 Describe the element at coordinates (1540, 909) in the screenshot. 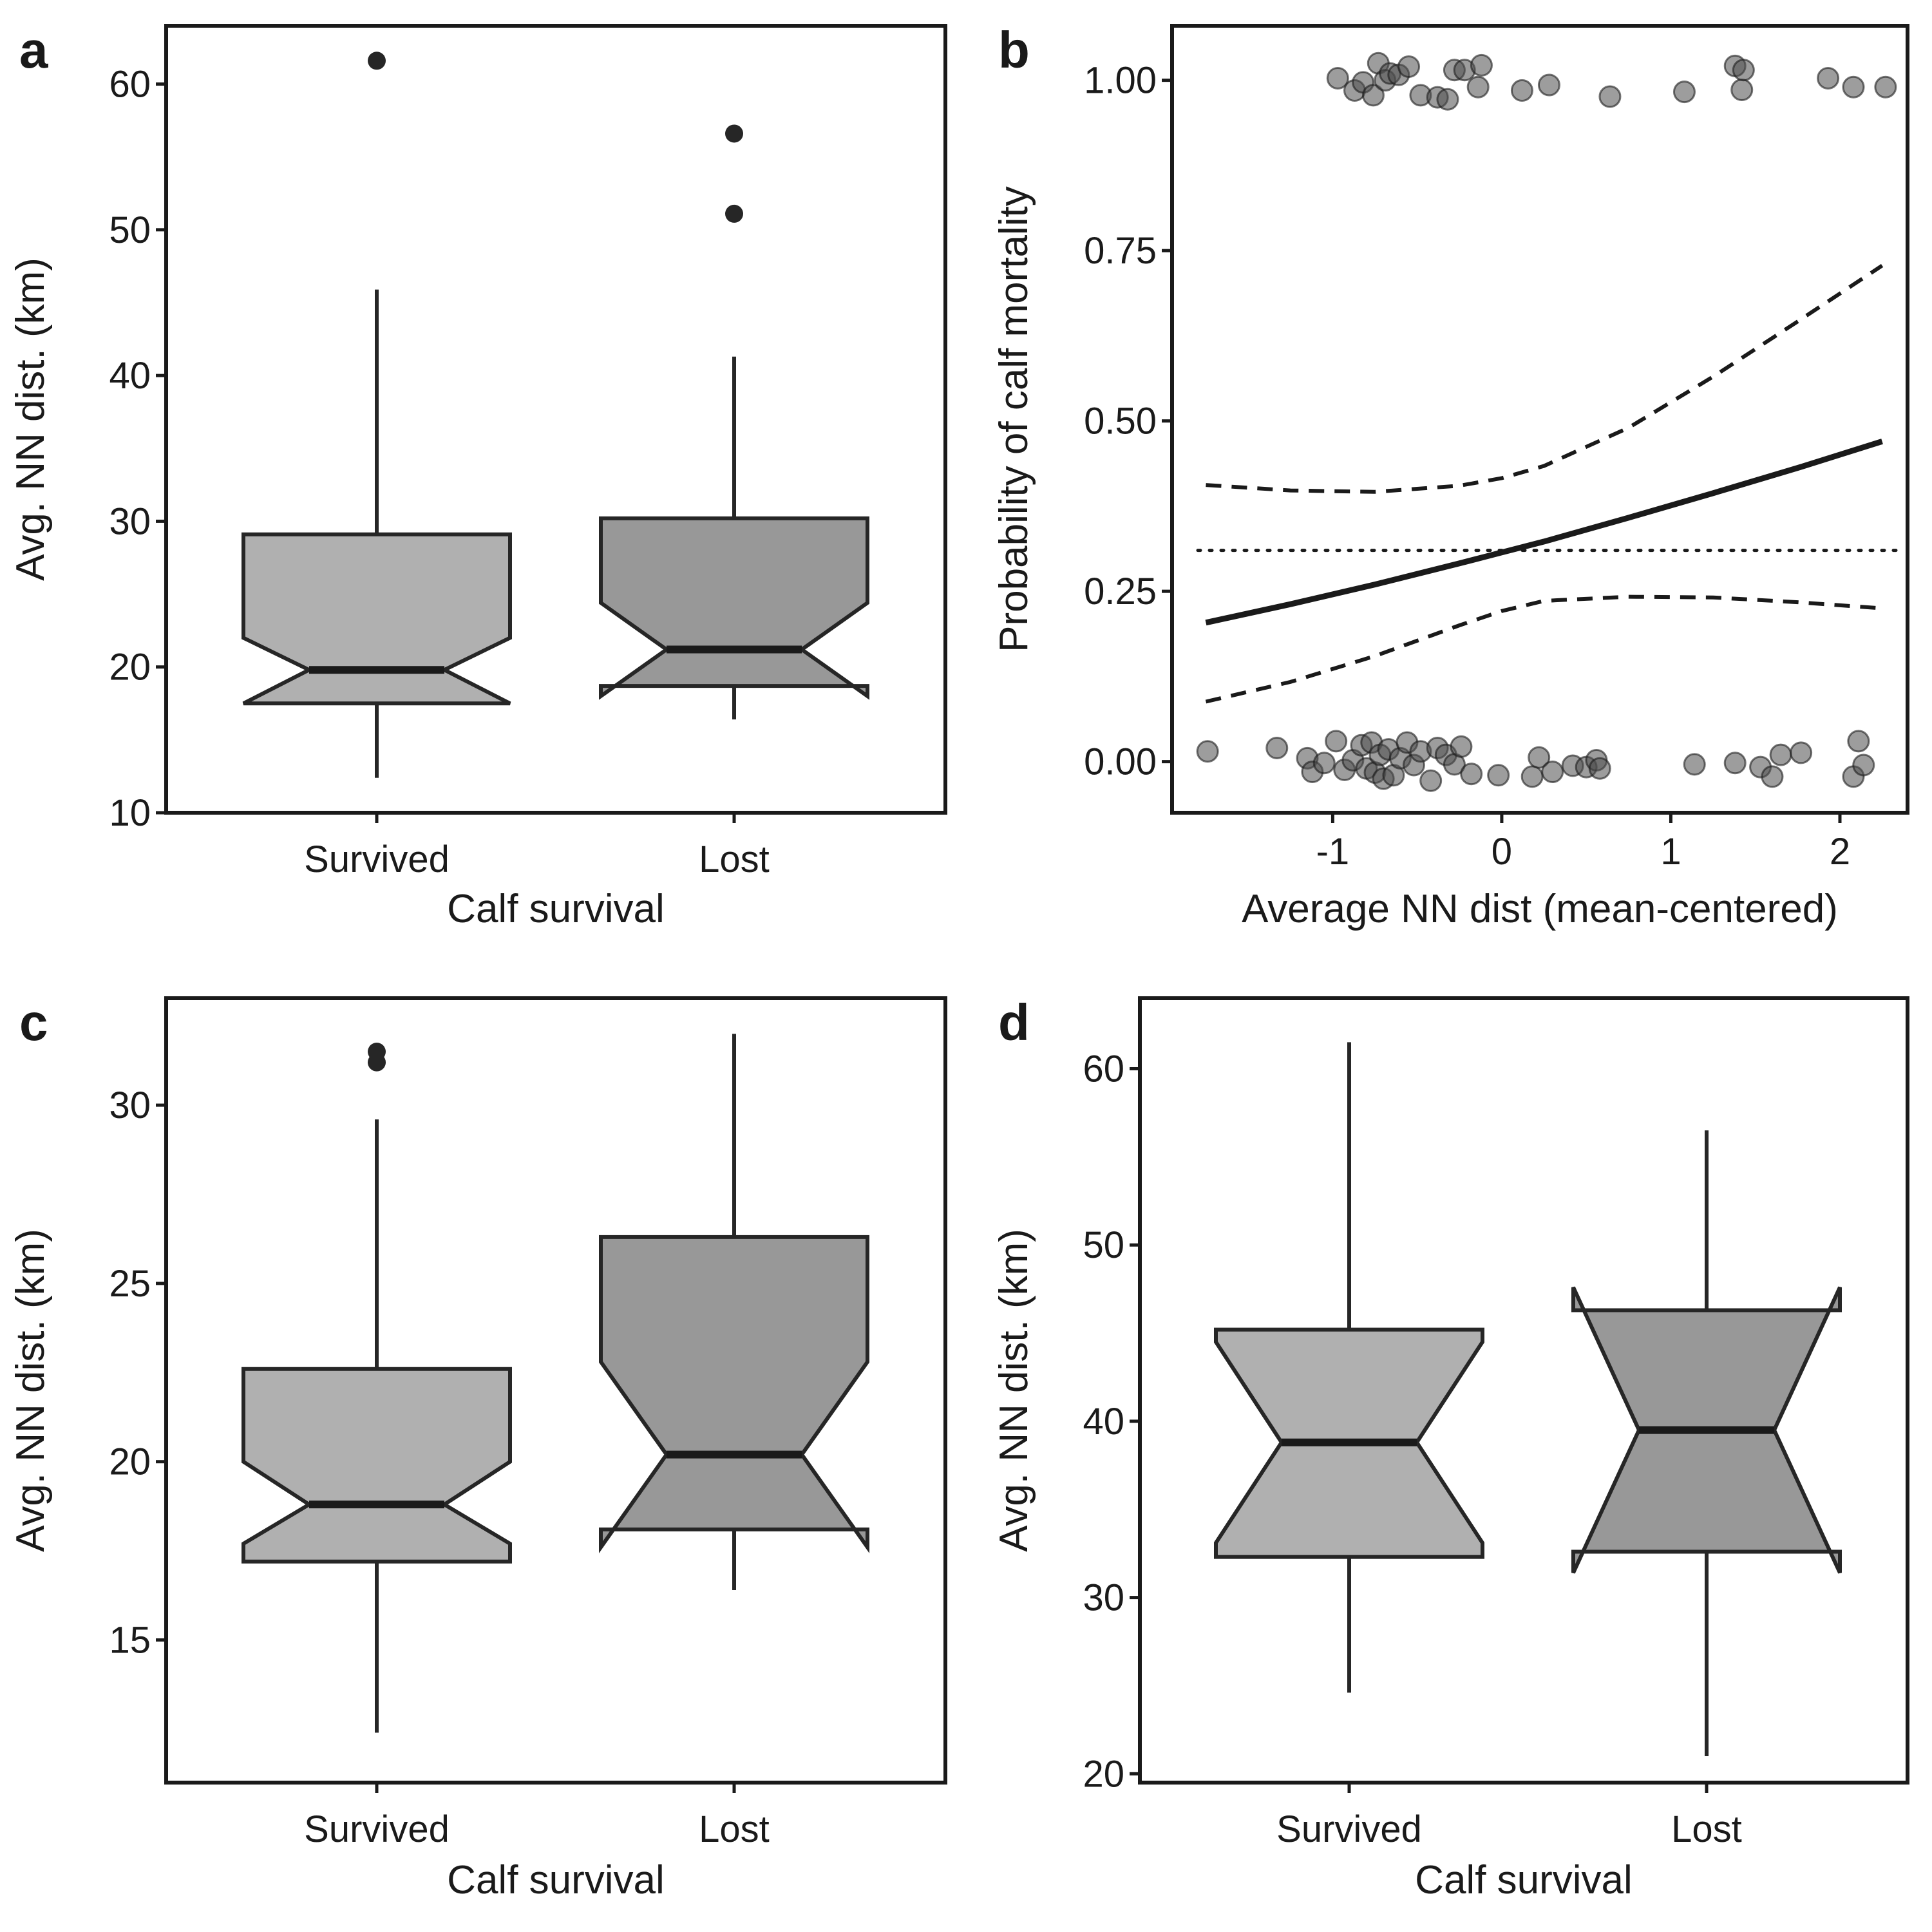

I see `x-axis-title: Average NN dist (mean-centered)` at that location.